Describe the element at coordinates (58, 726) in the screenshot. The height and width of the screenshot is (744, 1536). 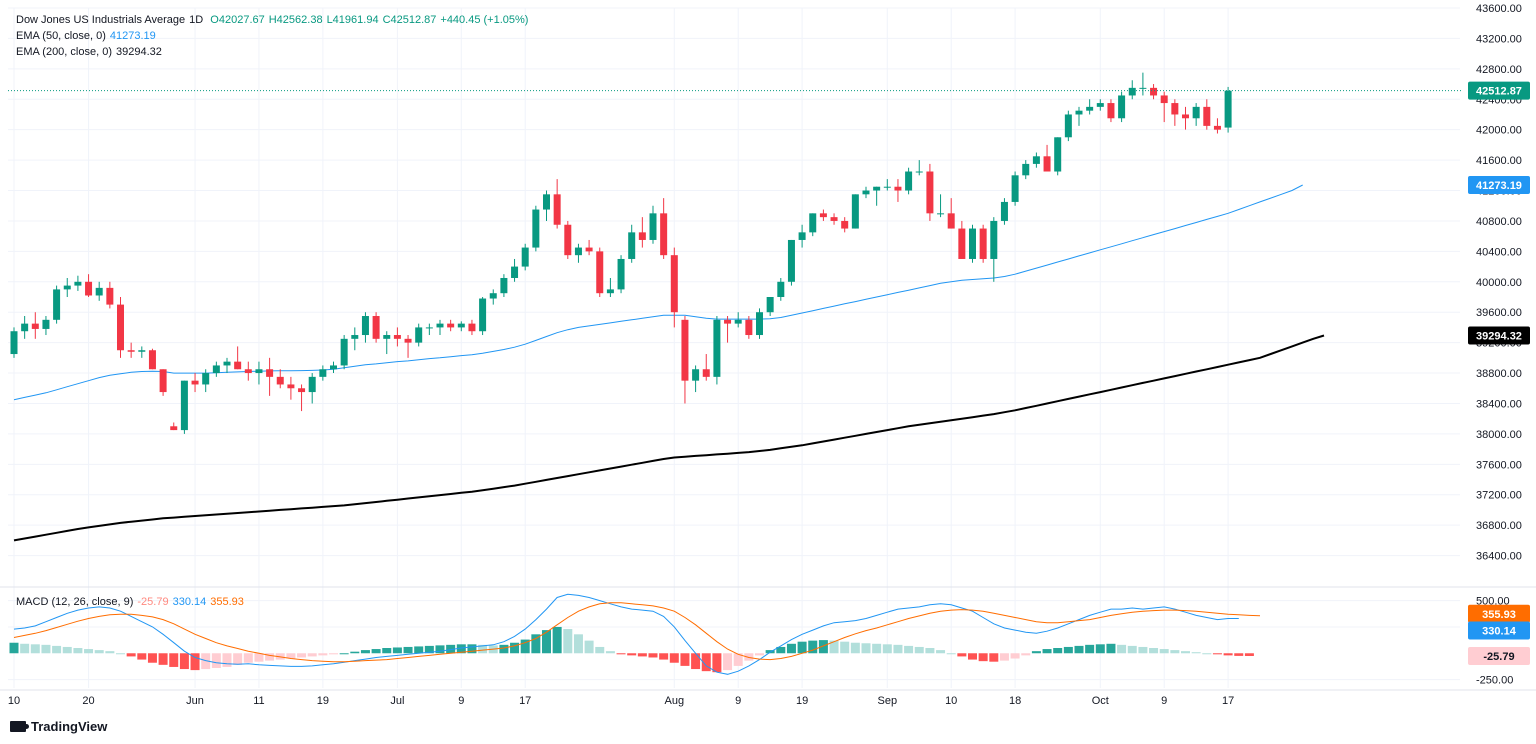
I see `tradingview-logo: TradingView` at that location.